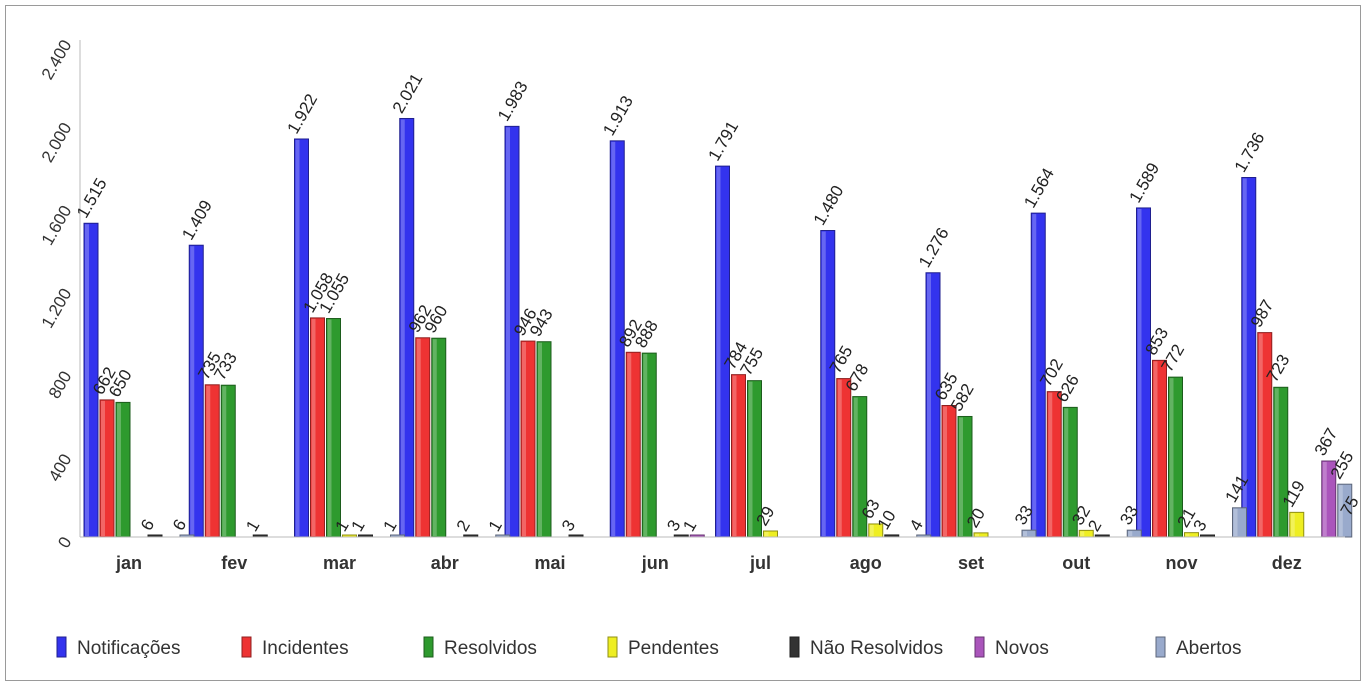 The image size is (1368, 686). I want to click on y-tick-label: 2.400, so click(57, 60).